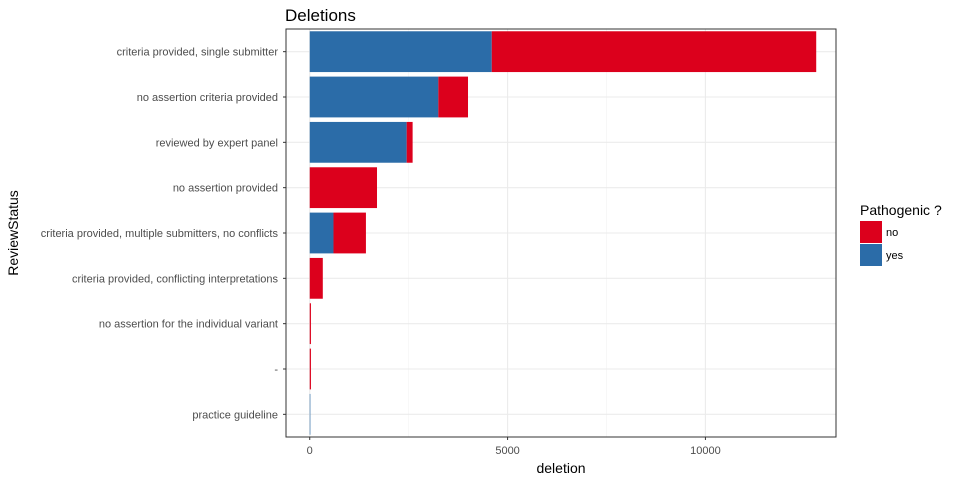 The width and height of the screenshot is (960, 480). Describe the element at coordinates (276, 370) in the screenshot. I see `y-tick-label: -` at that location.